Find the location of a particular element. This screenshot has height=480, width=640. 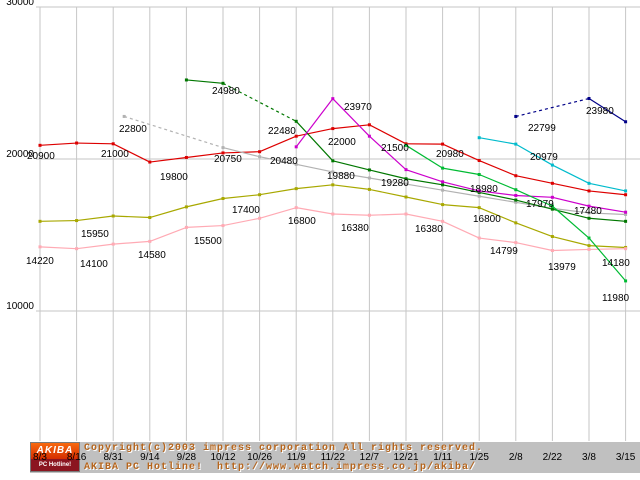

footer-band is located at coordinates (335, 457).